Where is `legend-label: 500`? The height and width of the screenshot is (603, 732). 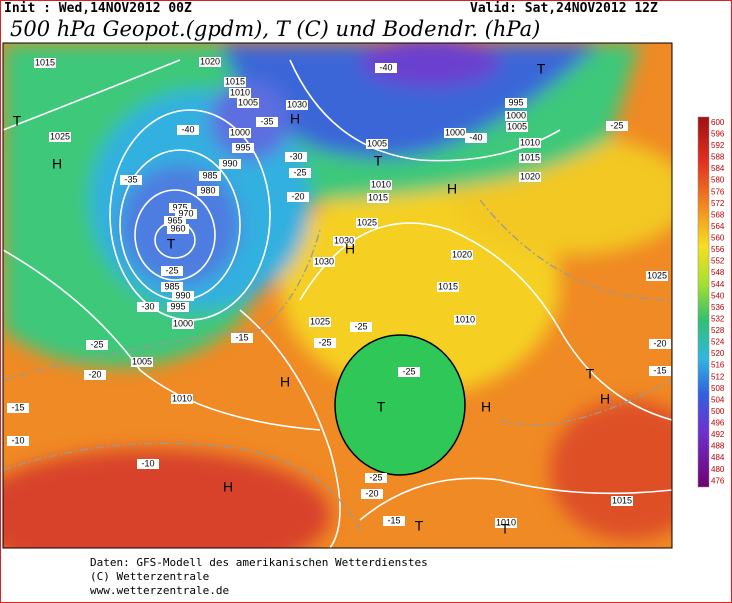 legend-label: 500 is located at coordinates (718, 411).